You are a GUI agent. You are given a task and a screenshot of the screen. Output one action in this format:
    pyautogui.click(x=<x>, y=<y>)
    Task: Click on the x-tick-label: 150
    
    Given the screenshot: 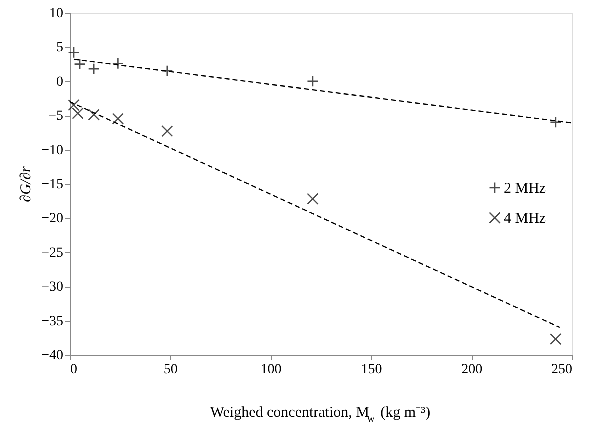 What is the action you would take?
    pyautogui.click(x=371, y=370)
    